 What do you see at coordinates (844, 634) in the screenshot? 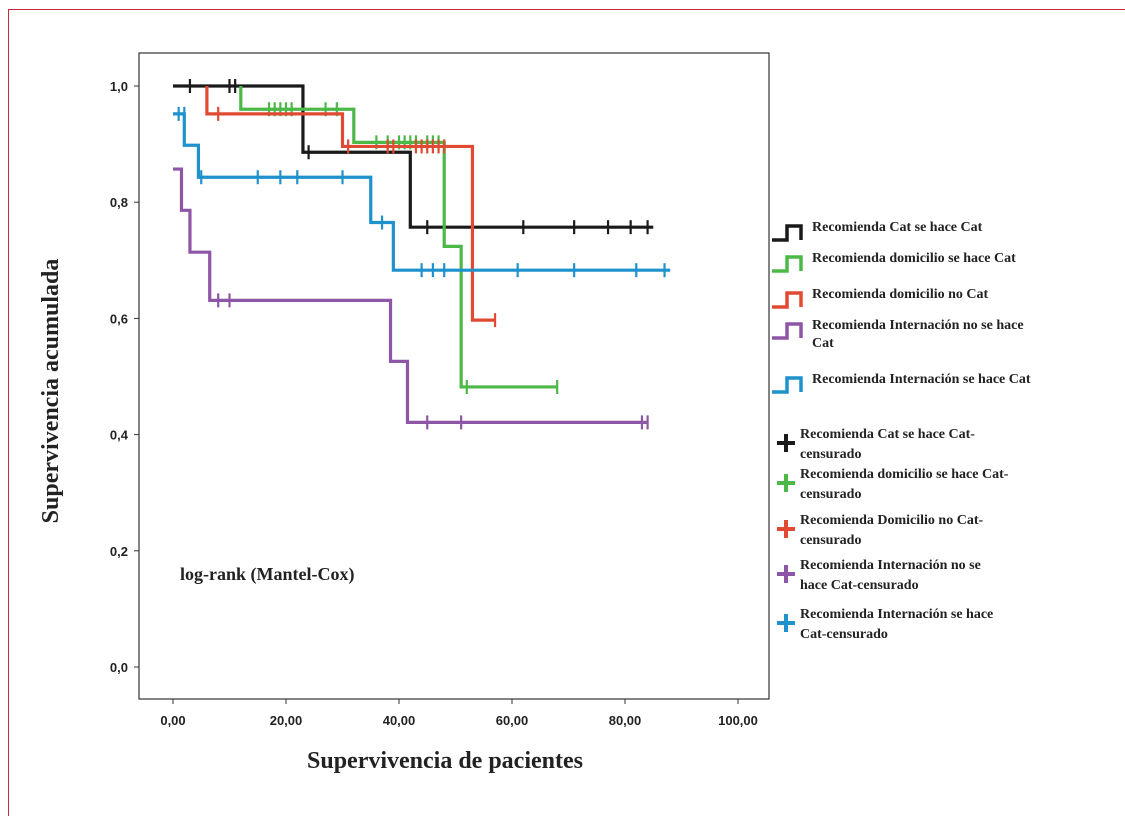
I see `legend-label: Cat-censurado` at bounding box center [844, 634].